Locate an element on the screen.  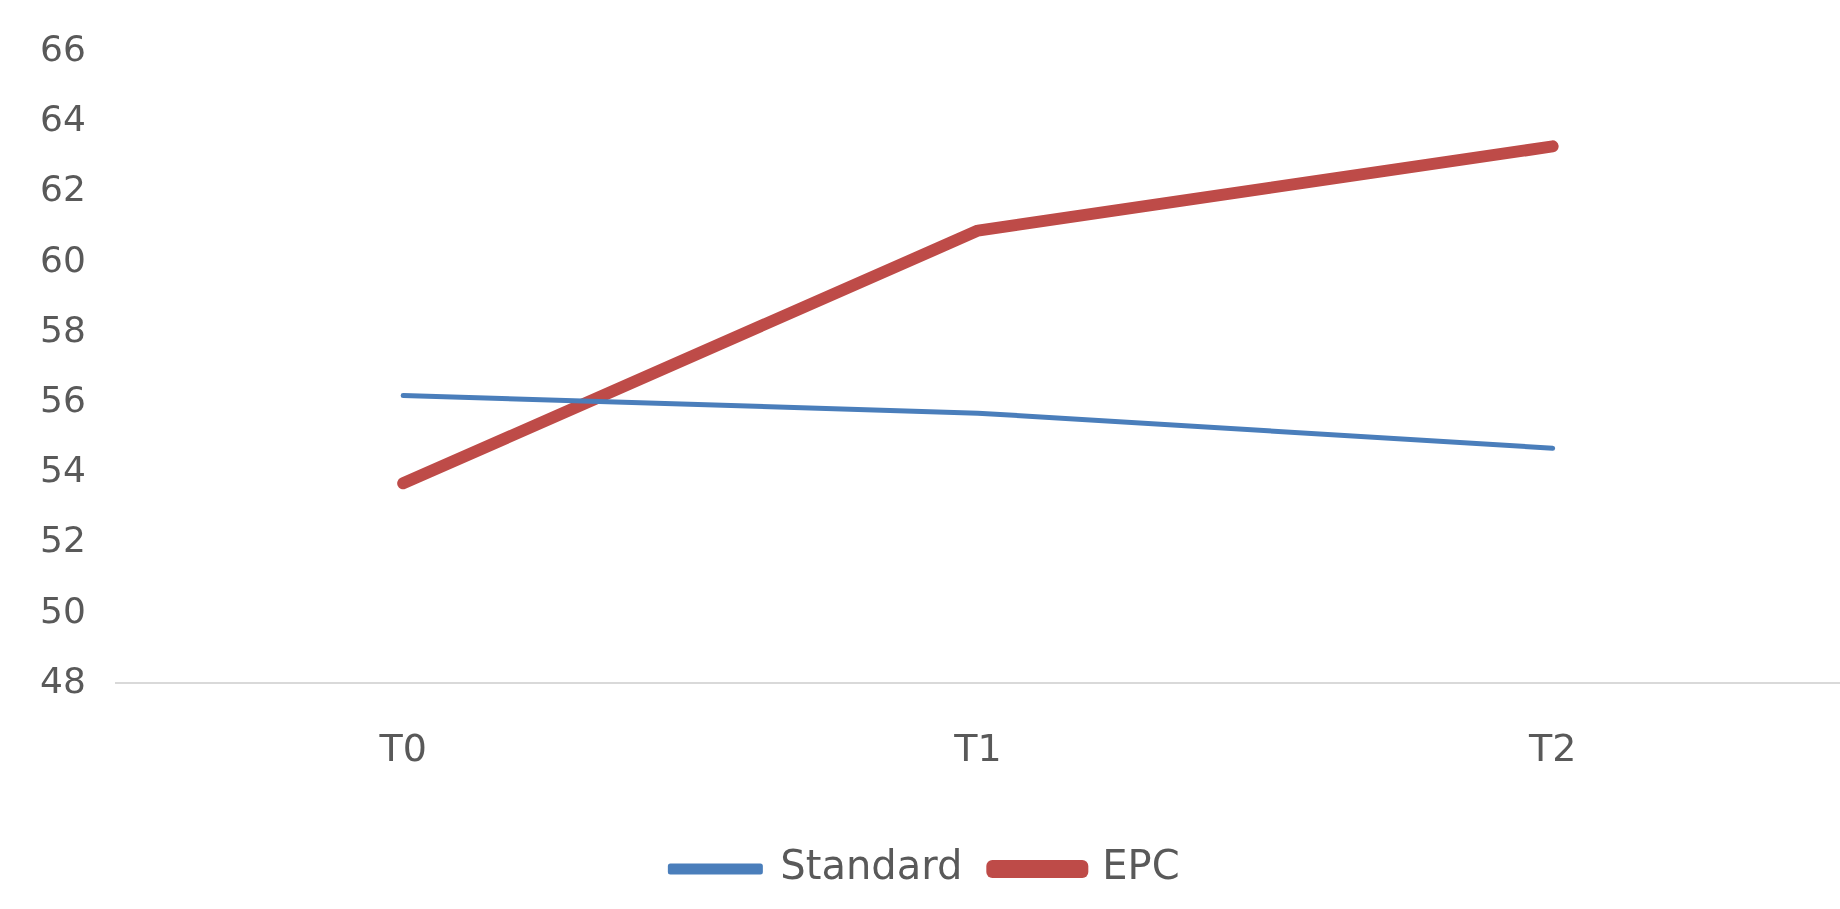
y-tick-label: 48 is located at coordinates (63, 680).